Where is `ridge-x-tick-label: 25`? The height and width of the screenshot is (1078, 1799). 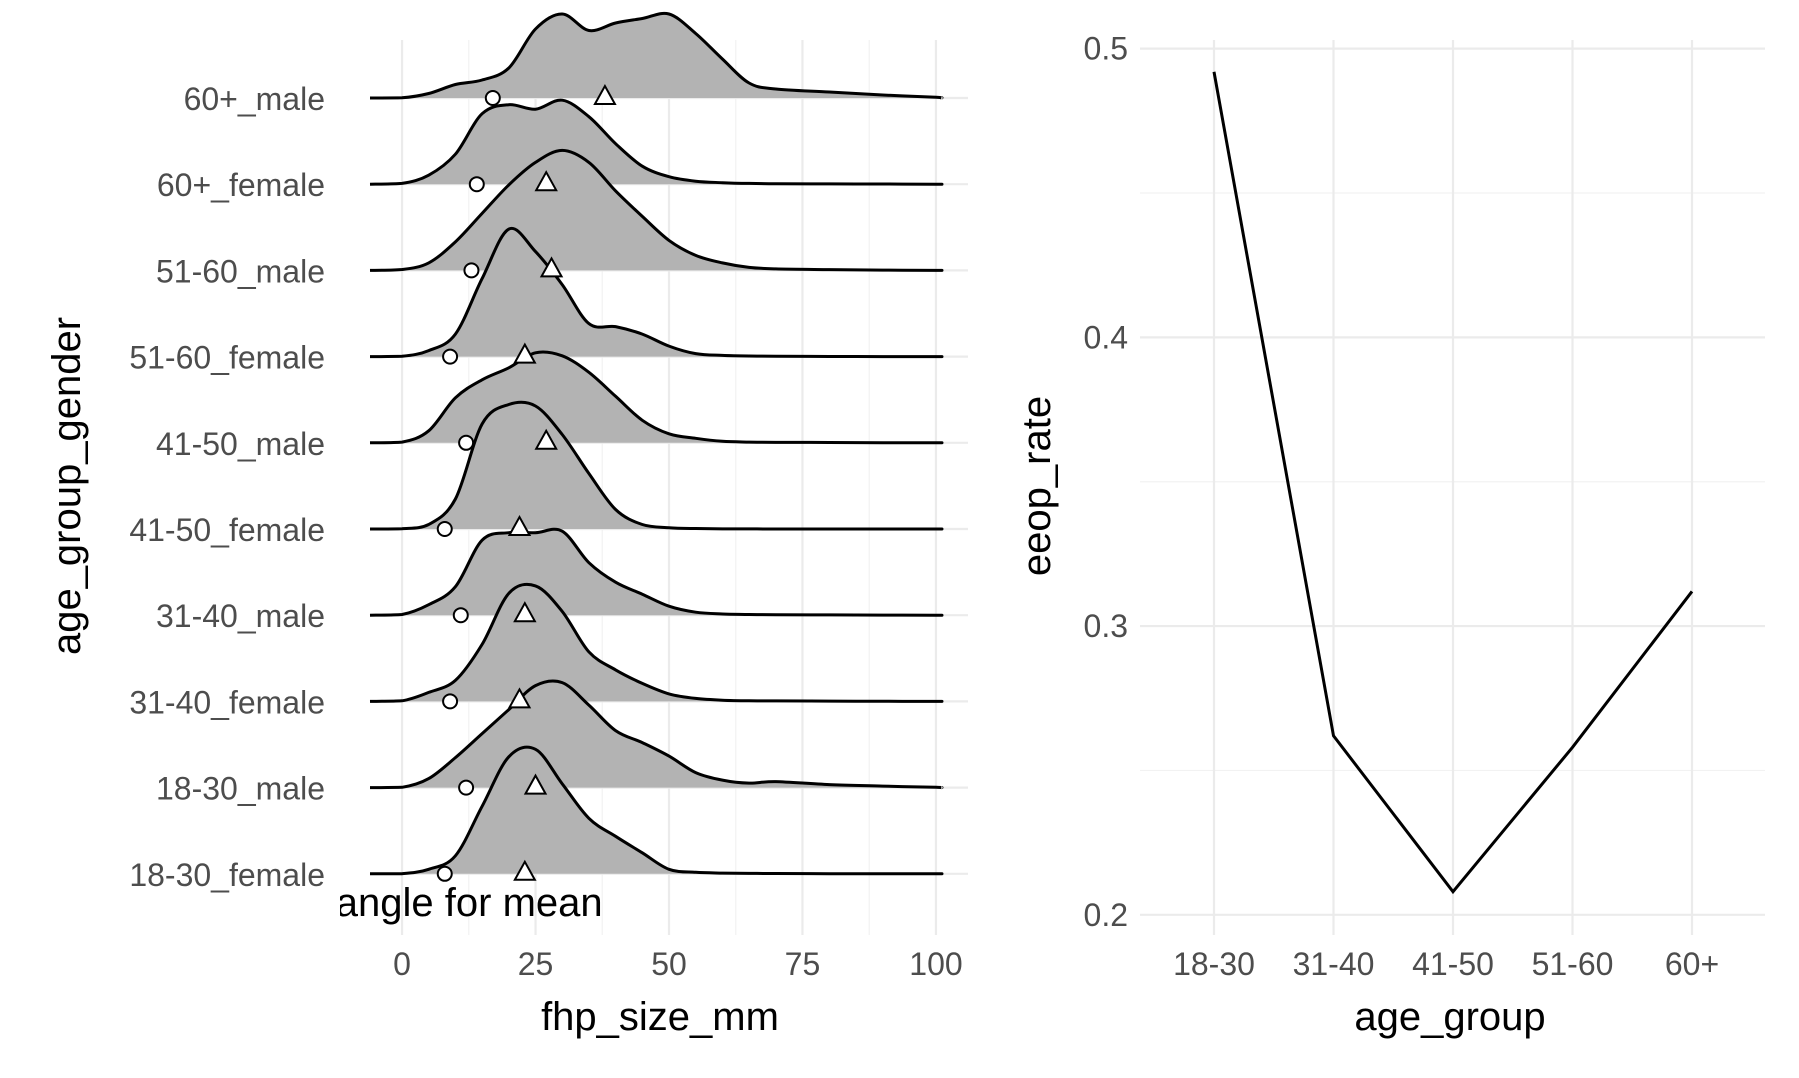
ridge-x-tick-label: 25 is located at coordinates (536, 964).